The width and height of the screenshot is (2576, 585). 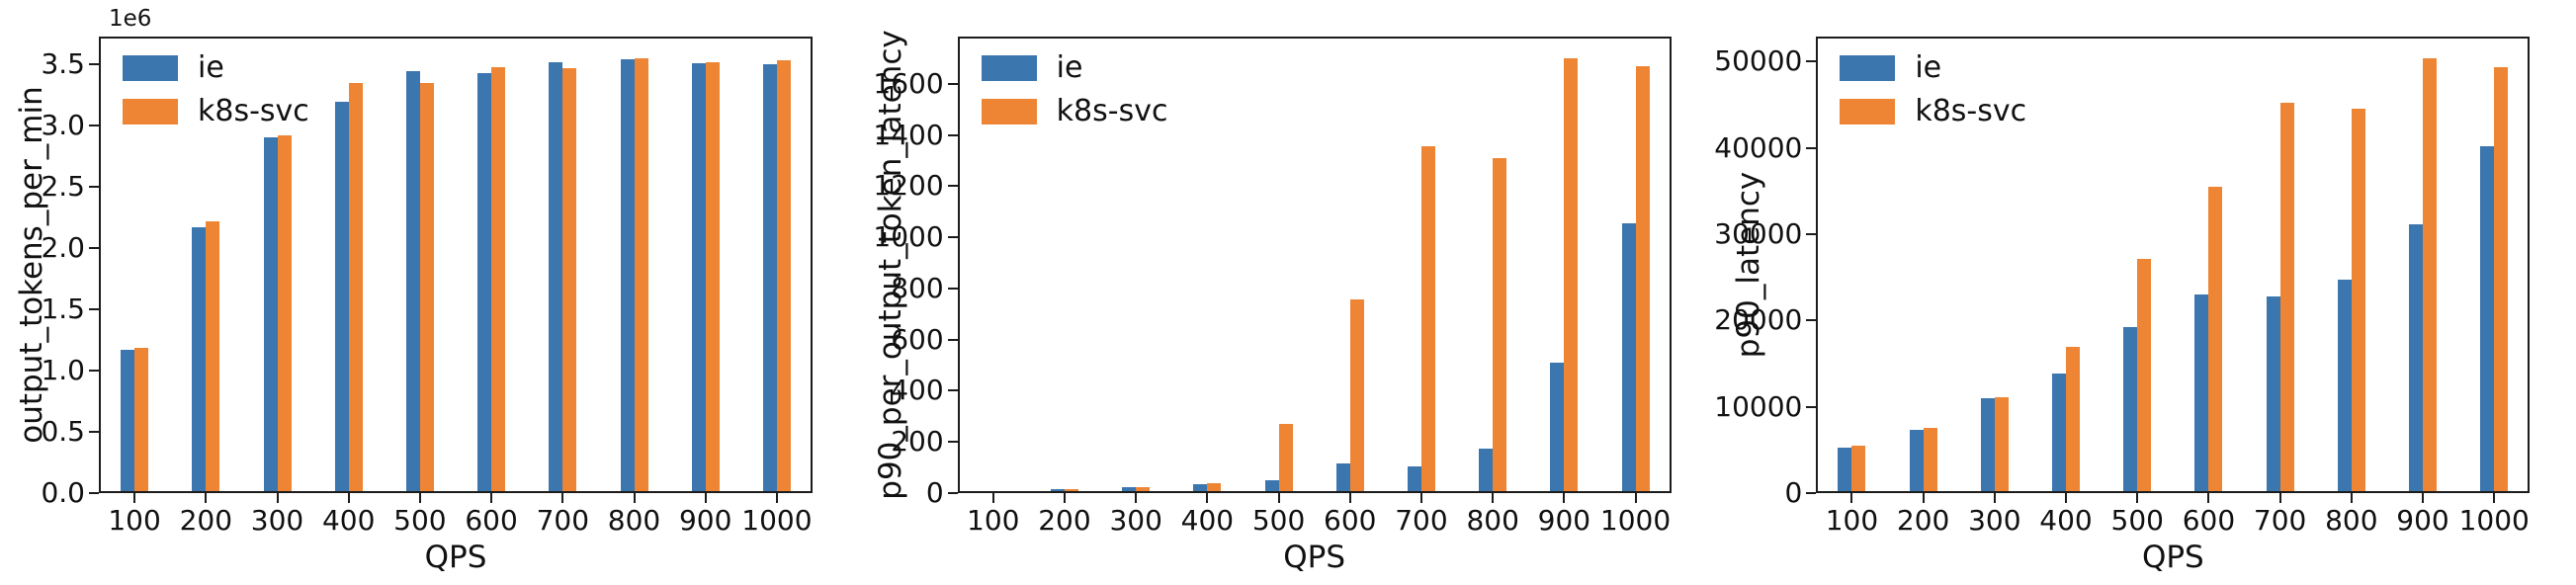 I want to click on y-tick-label: 1.5, so click(x=63, y=309).